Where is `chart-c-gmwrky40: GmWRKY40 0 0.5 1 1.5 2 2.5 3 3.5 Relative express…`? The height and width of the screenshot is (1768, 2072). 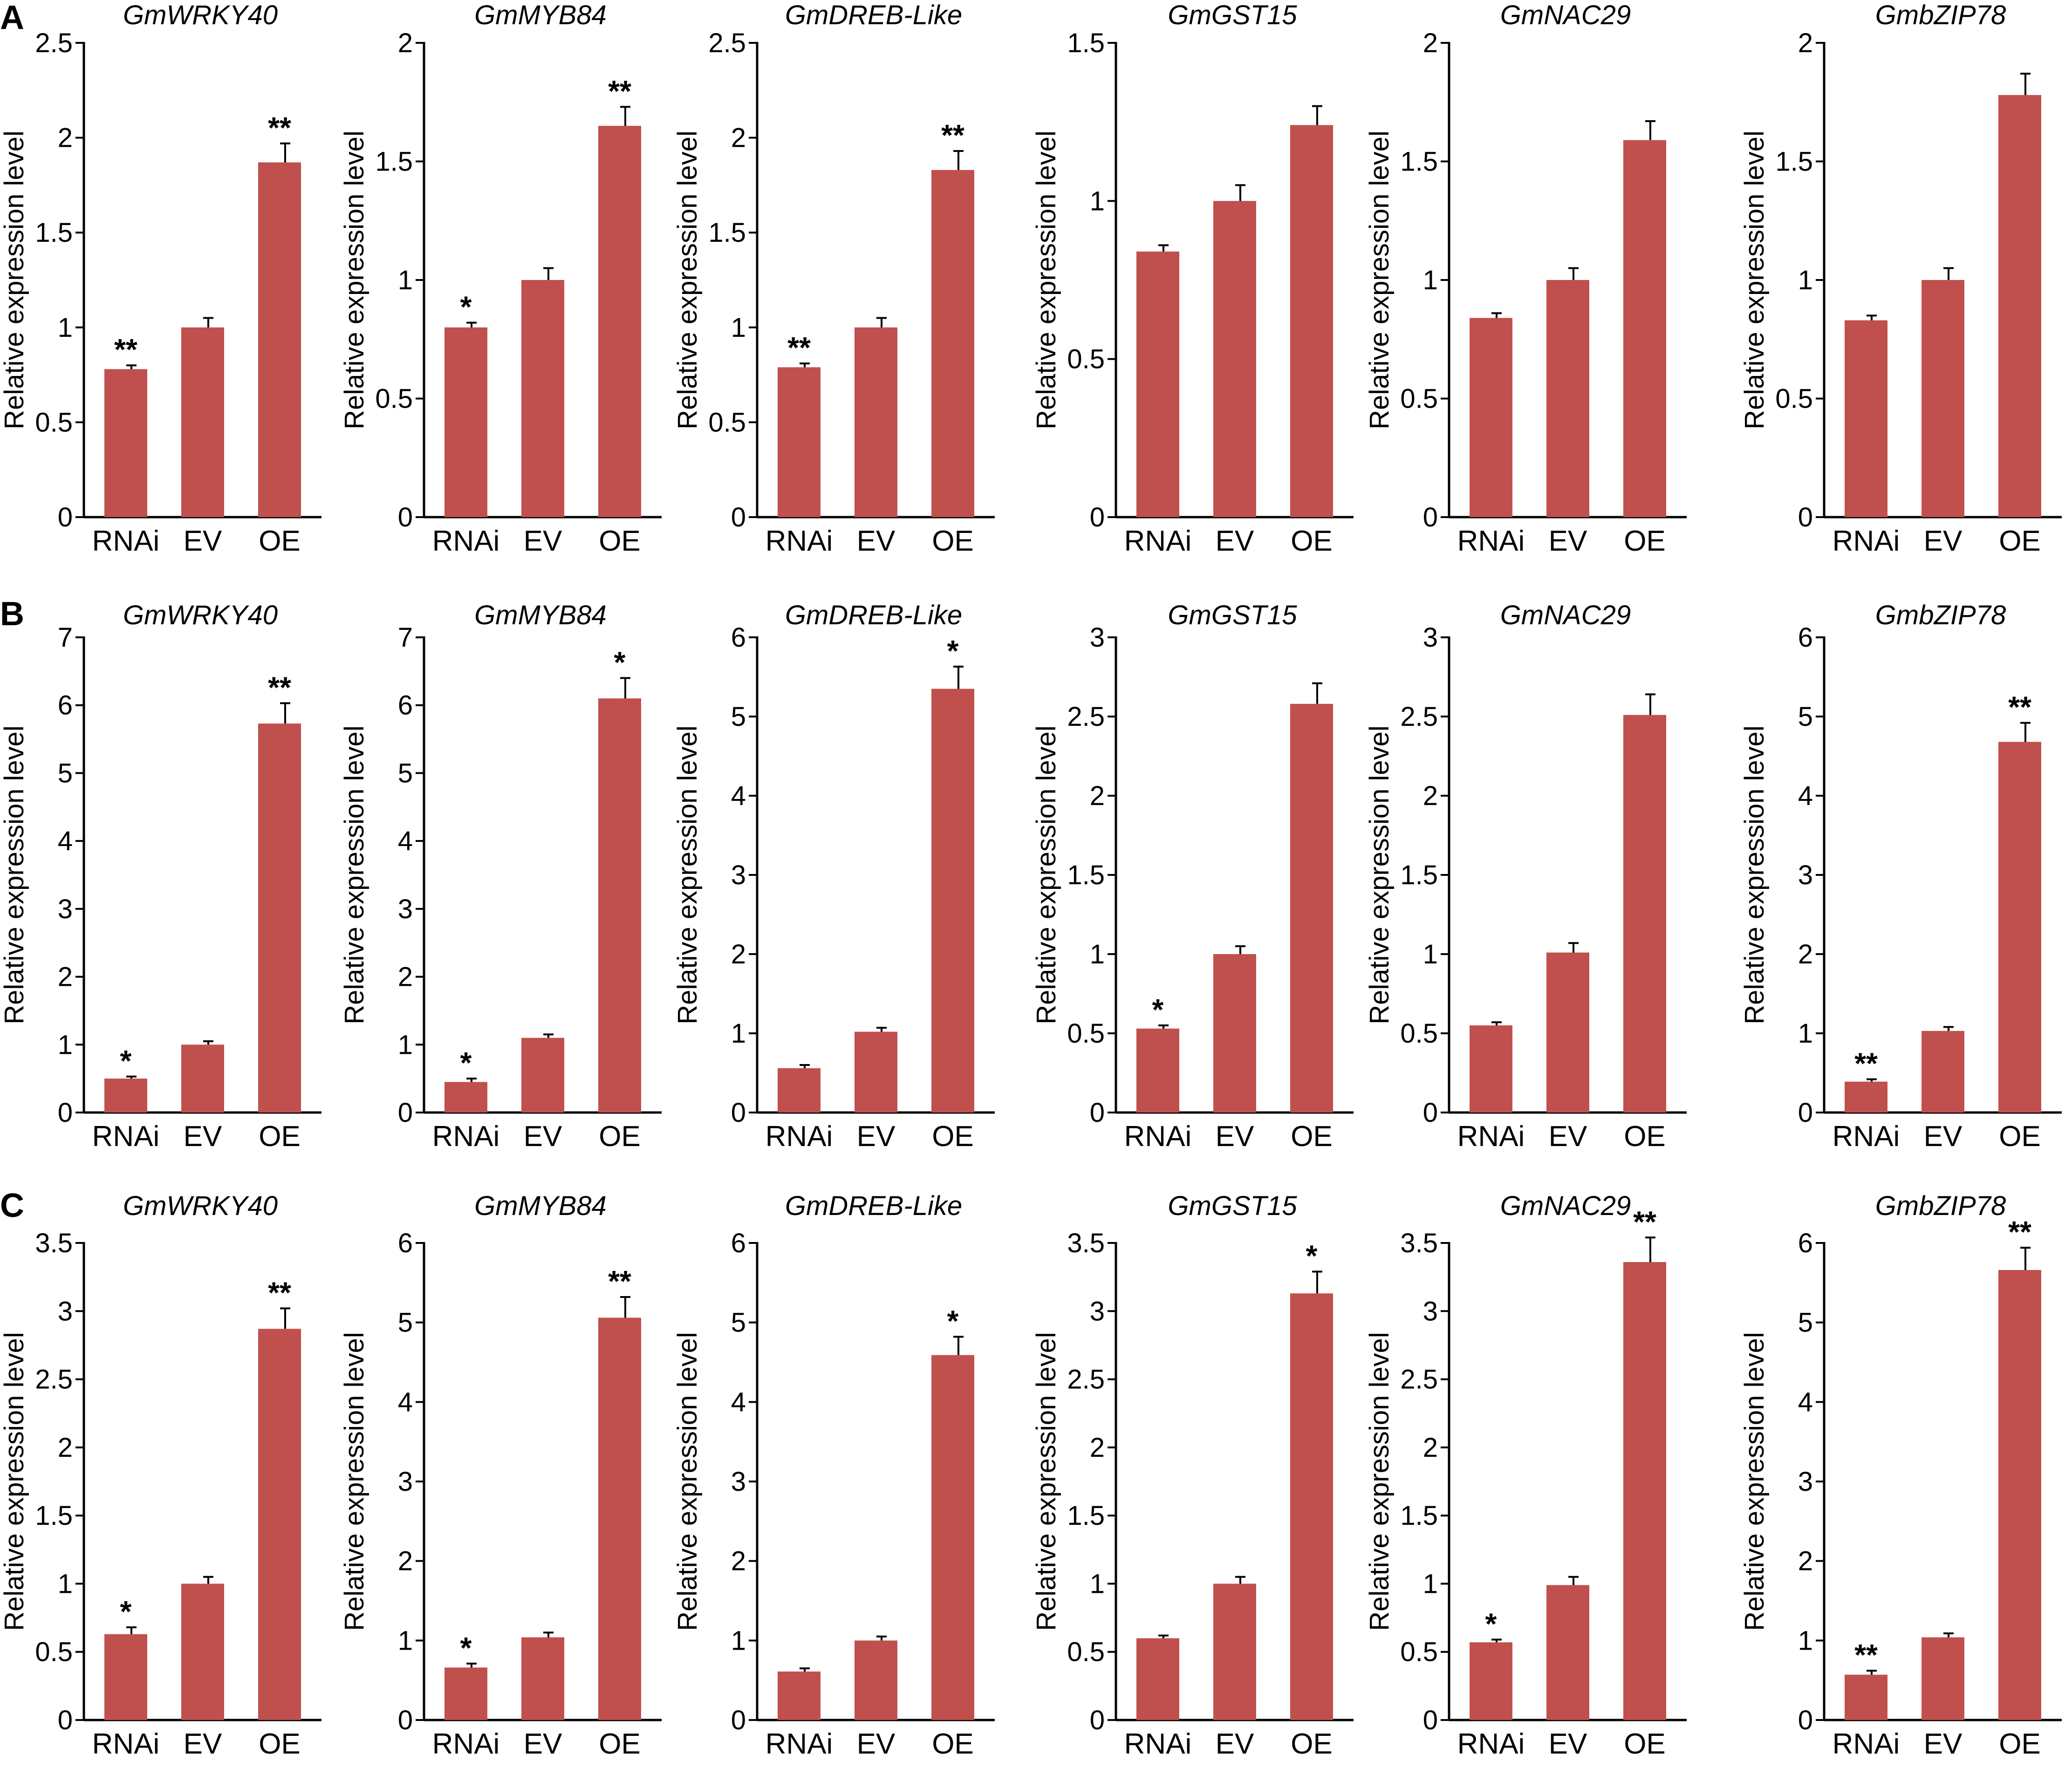 chart-c-gmwrky40: GmWRKY40 0 0.5 1 1.5 2 2.5 3 3.5 Relative express… is located at coordinates (161, 1475).